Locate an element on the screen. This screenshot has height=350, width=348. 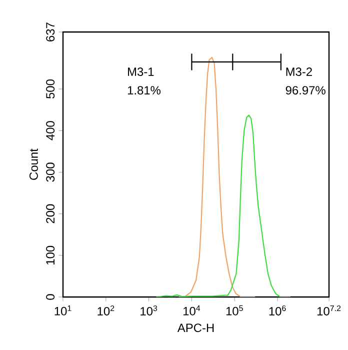
y-tick-label: 200 is located at coordinates (50, 214).